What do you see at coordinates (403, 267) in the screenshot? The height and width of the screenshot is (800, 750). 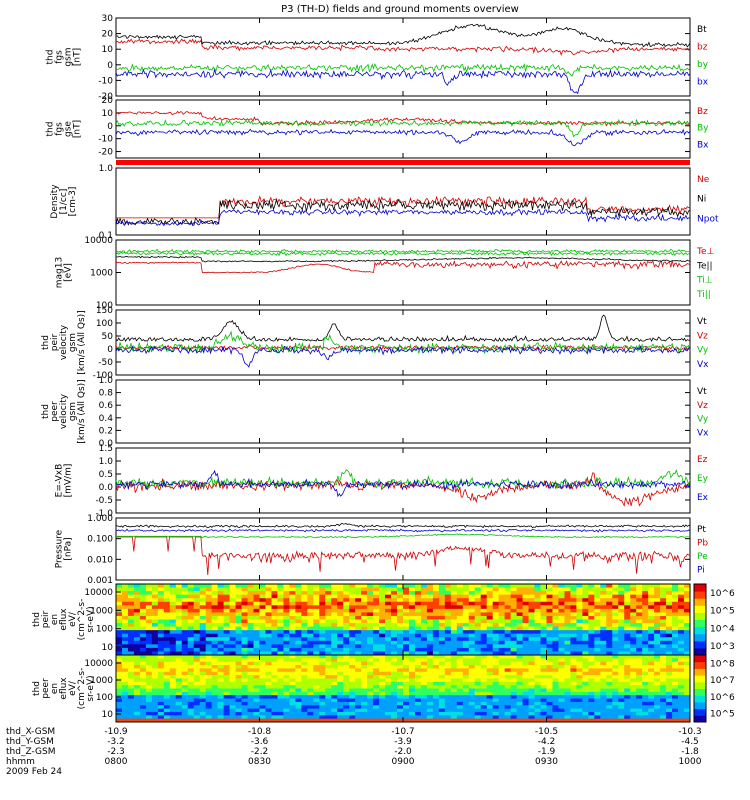 I see `series-line-te` at bounding box center [403, 267].